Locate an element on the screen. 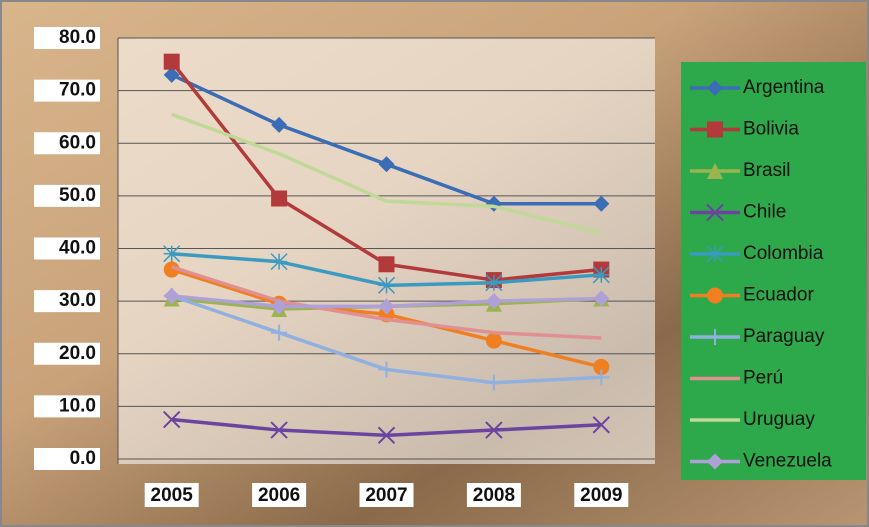 This screenshot has height=527, width=869. legend-label: Ecuador is located at coordinates (778, 295).